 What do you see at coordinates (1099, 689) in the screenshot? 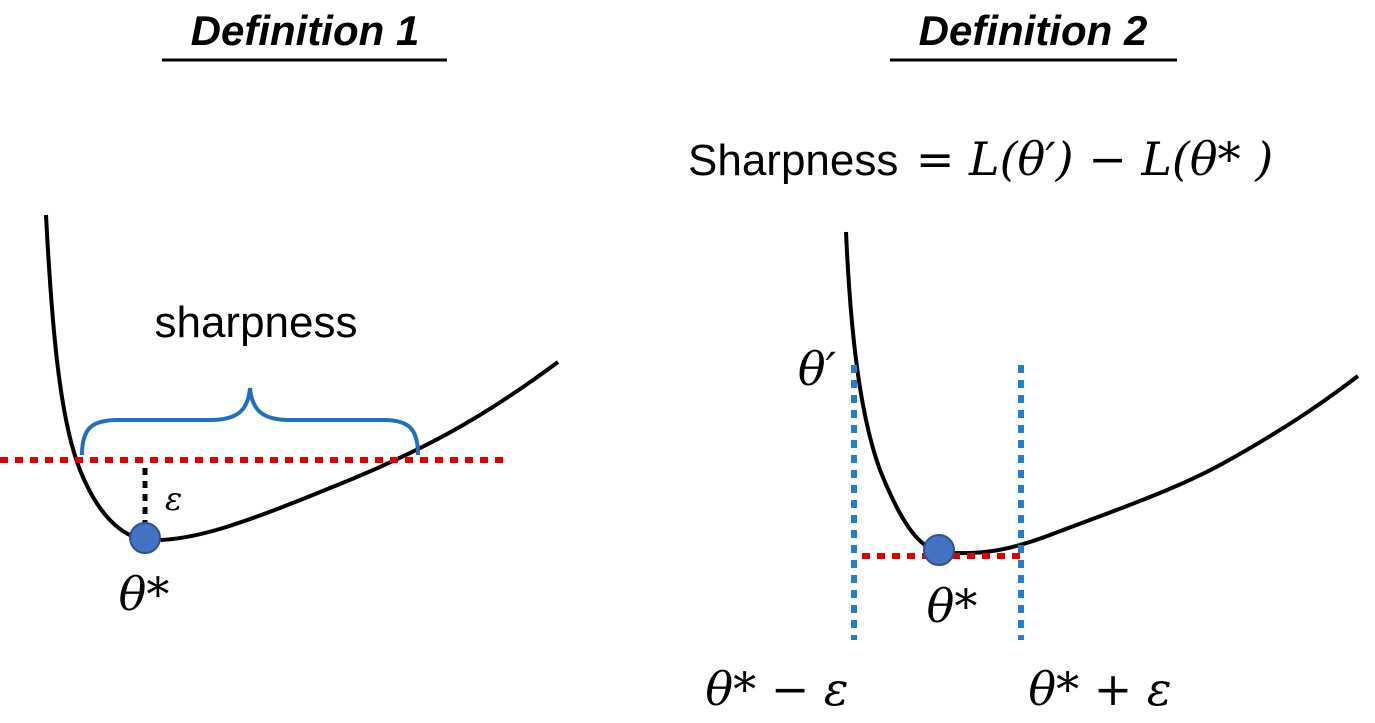
I see `right-bound-label: θ* + ε` at bounding box center [1099, 689].